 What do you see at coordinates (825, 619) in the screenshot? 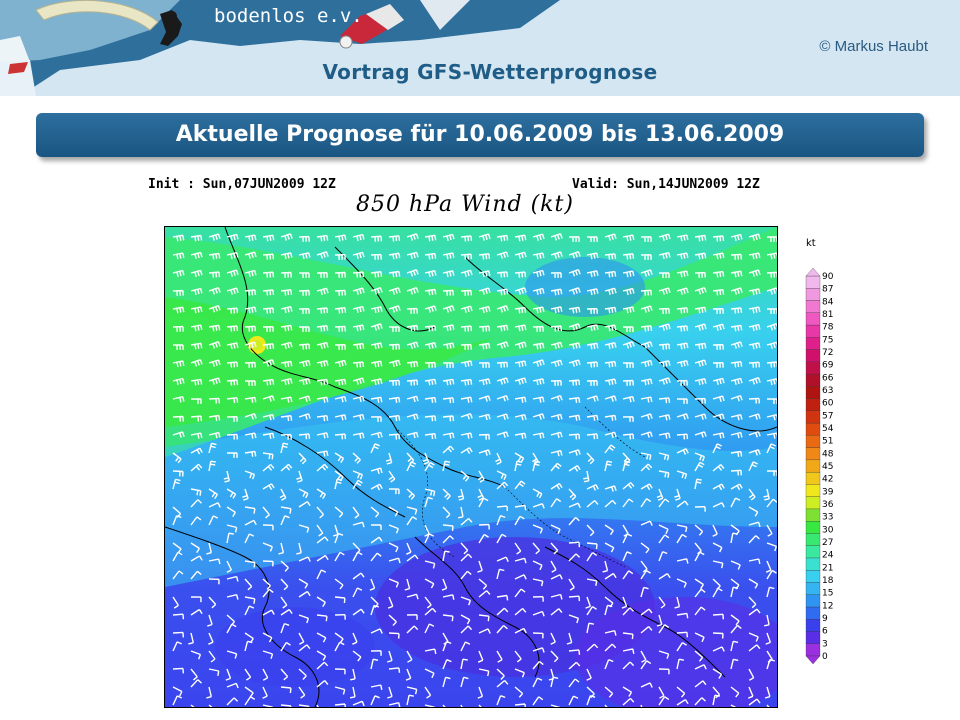
I see `colorbar-tick-label: 9` at bounding box center [825, 619].